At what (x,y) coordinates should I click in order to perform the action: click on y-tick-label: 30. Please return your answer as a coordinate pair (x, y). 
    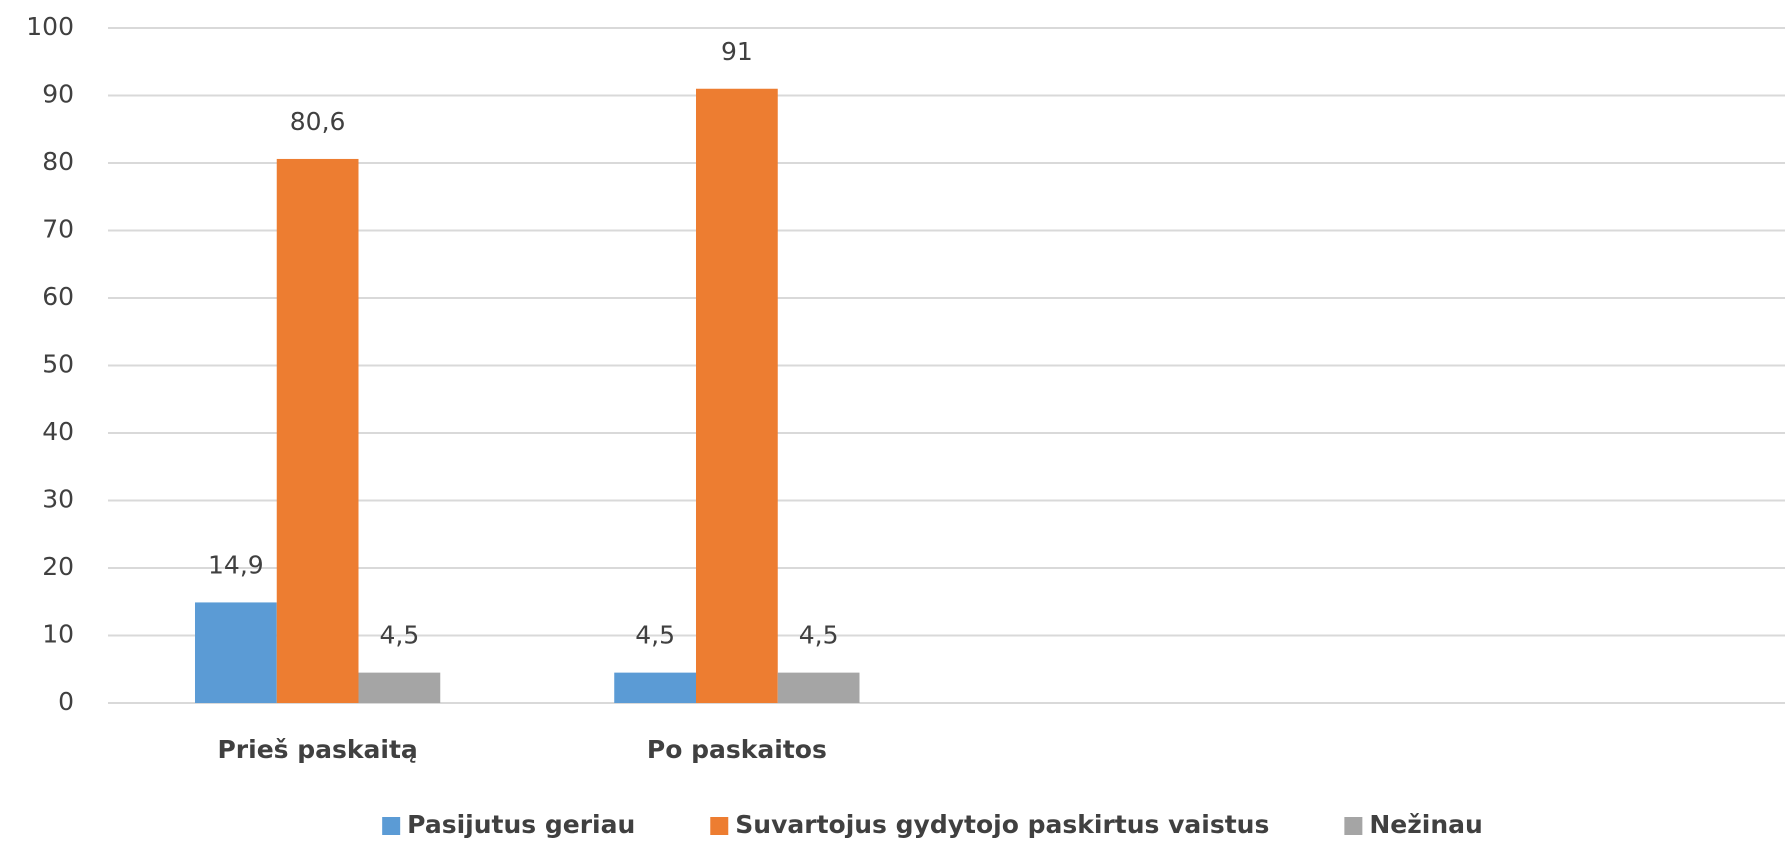
    Looking at the image, I should click on (58, 499).